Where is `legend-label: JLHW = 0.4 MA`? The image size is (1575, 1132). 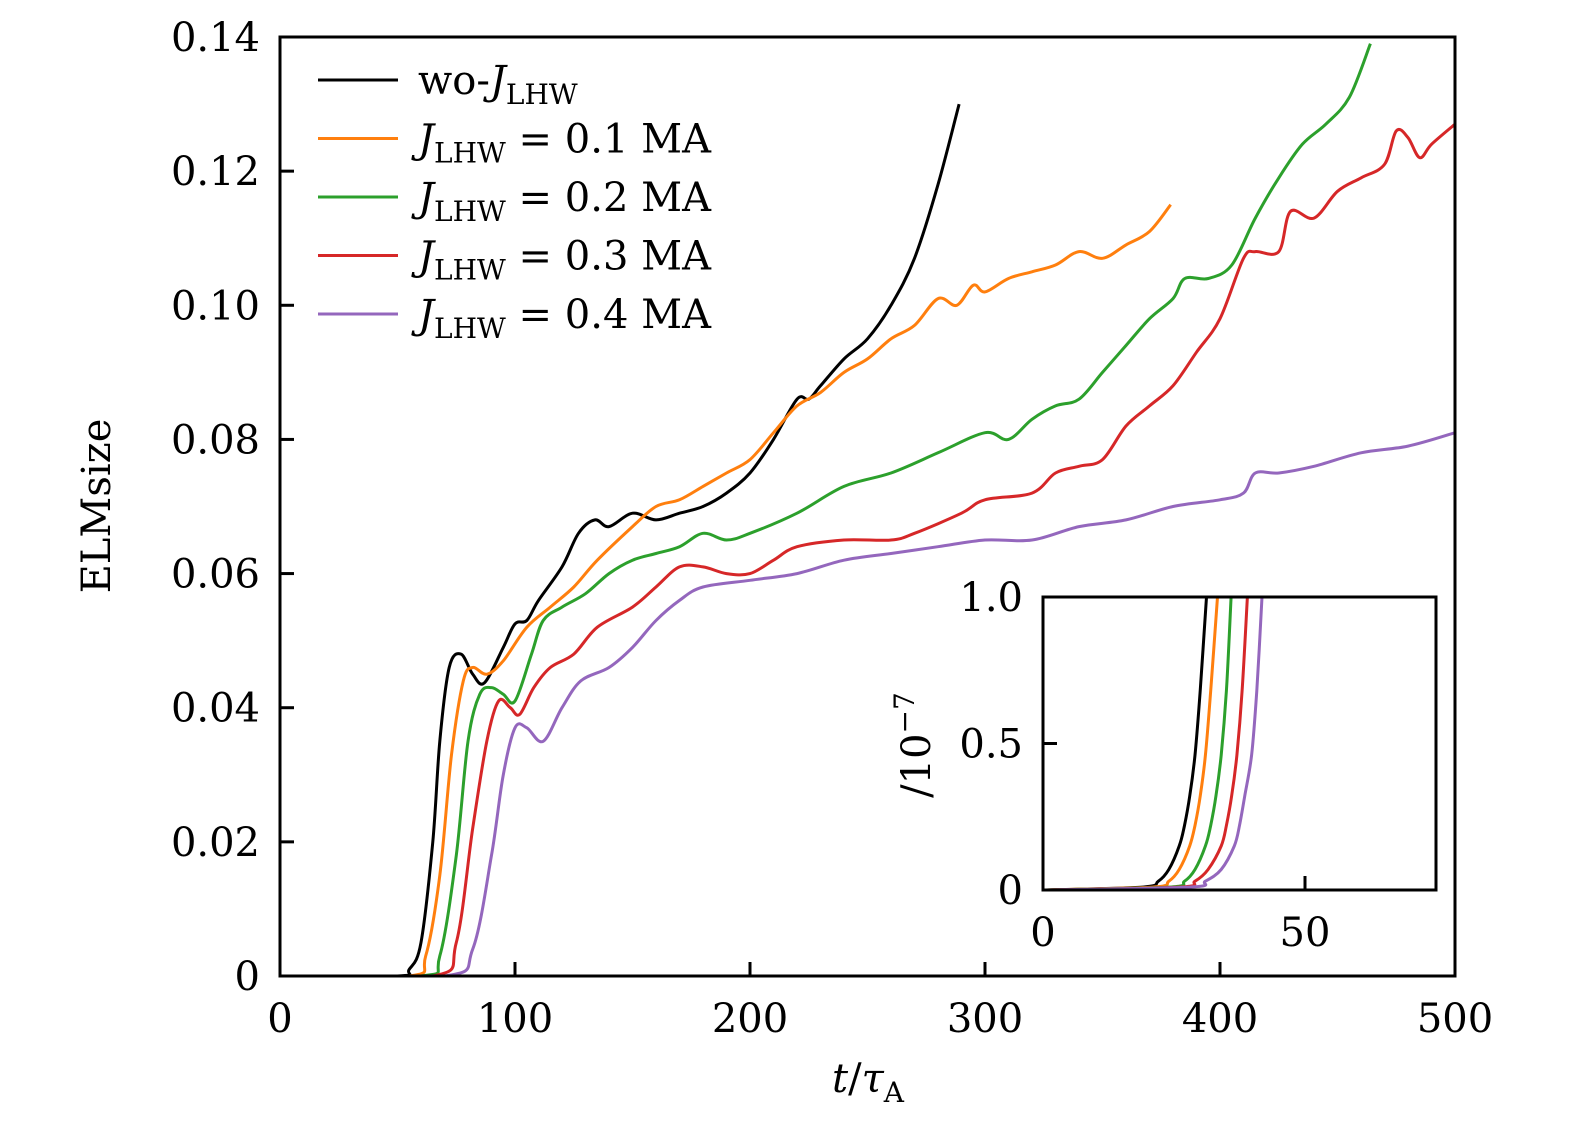 legend-label: JLHW = 0.4 MA is located at coordinates (561, 318).